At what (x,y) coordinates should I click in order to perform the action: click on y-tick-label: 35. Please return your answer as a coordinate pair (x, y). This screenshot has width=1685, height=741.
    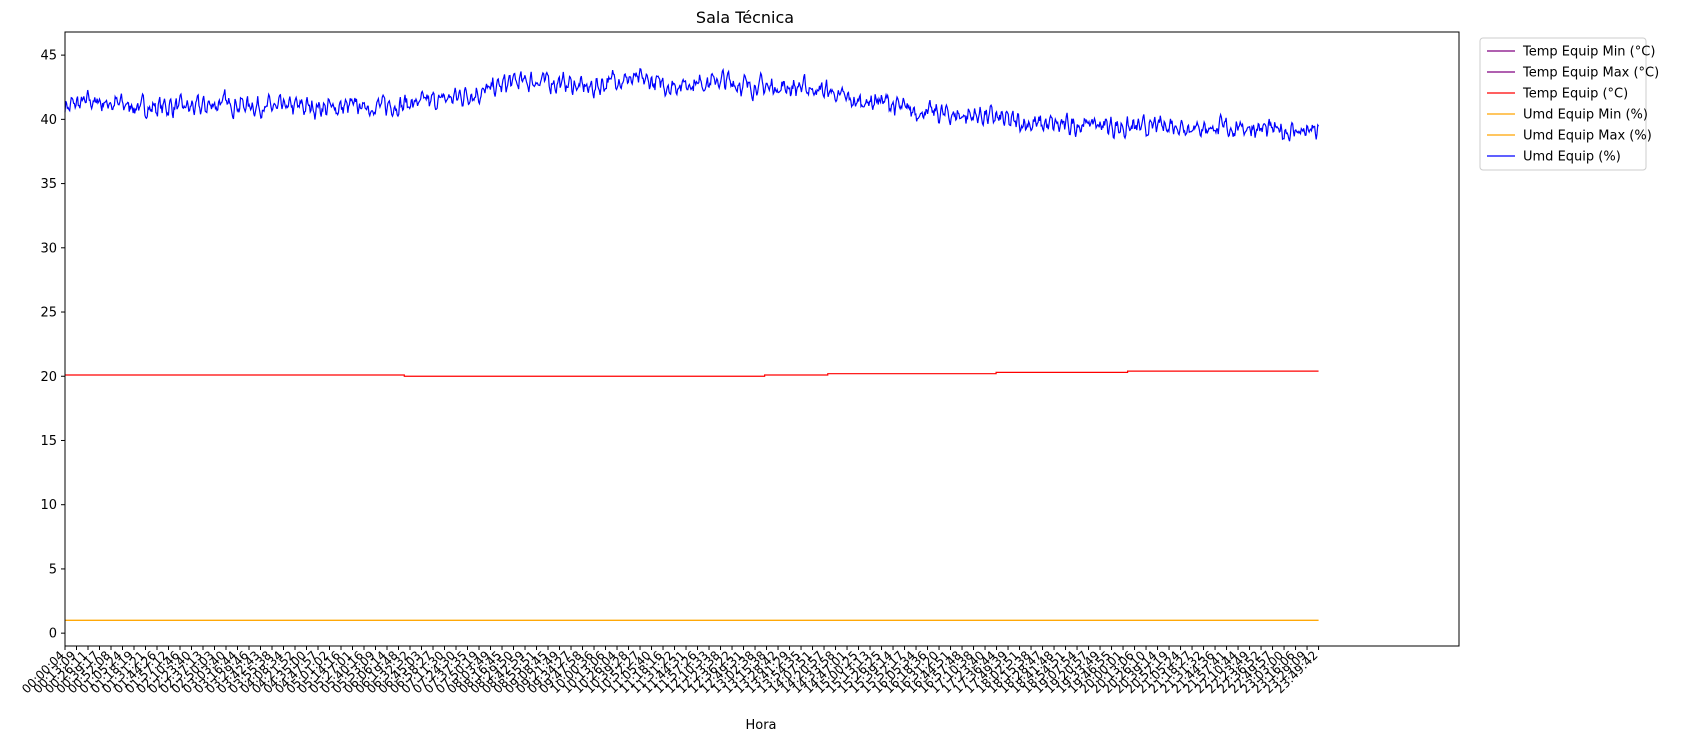
    Looking at the image, I should click on (48, 184).